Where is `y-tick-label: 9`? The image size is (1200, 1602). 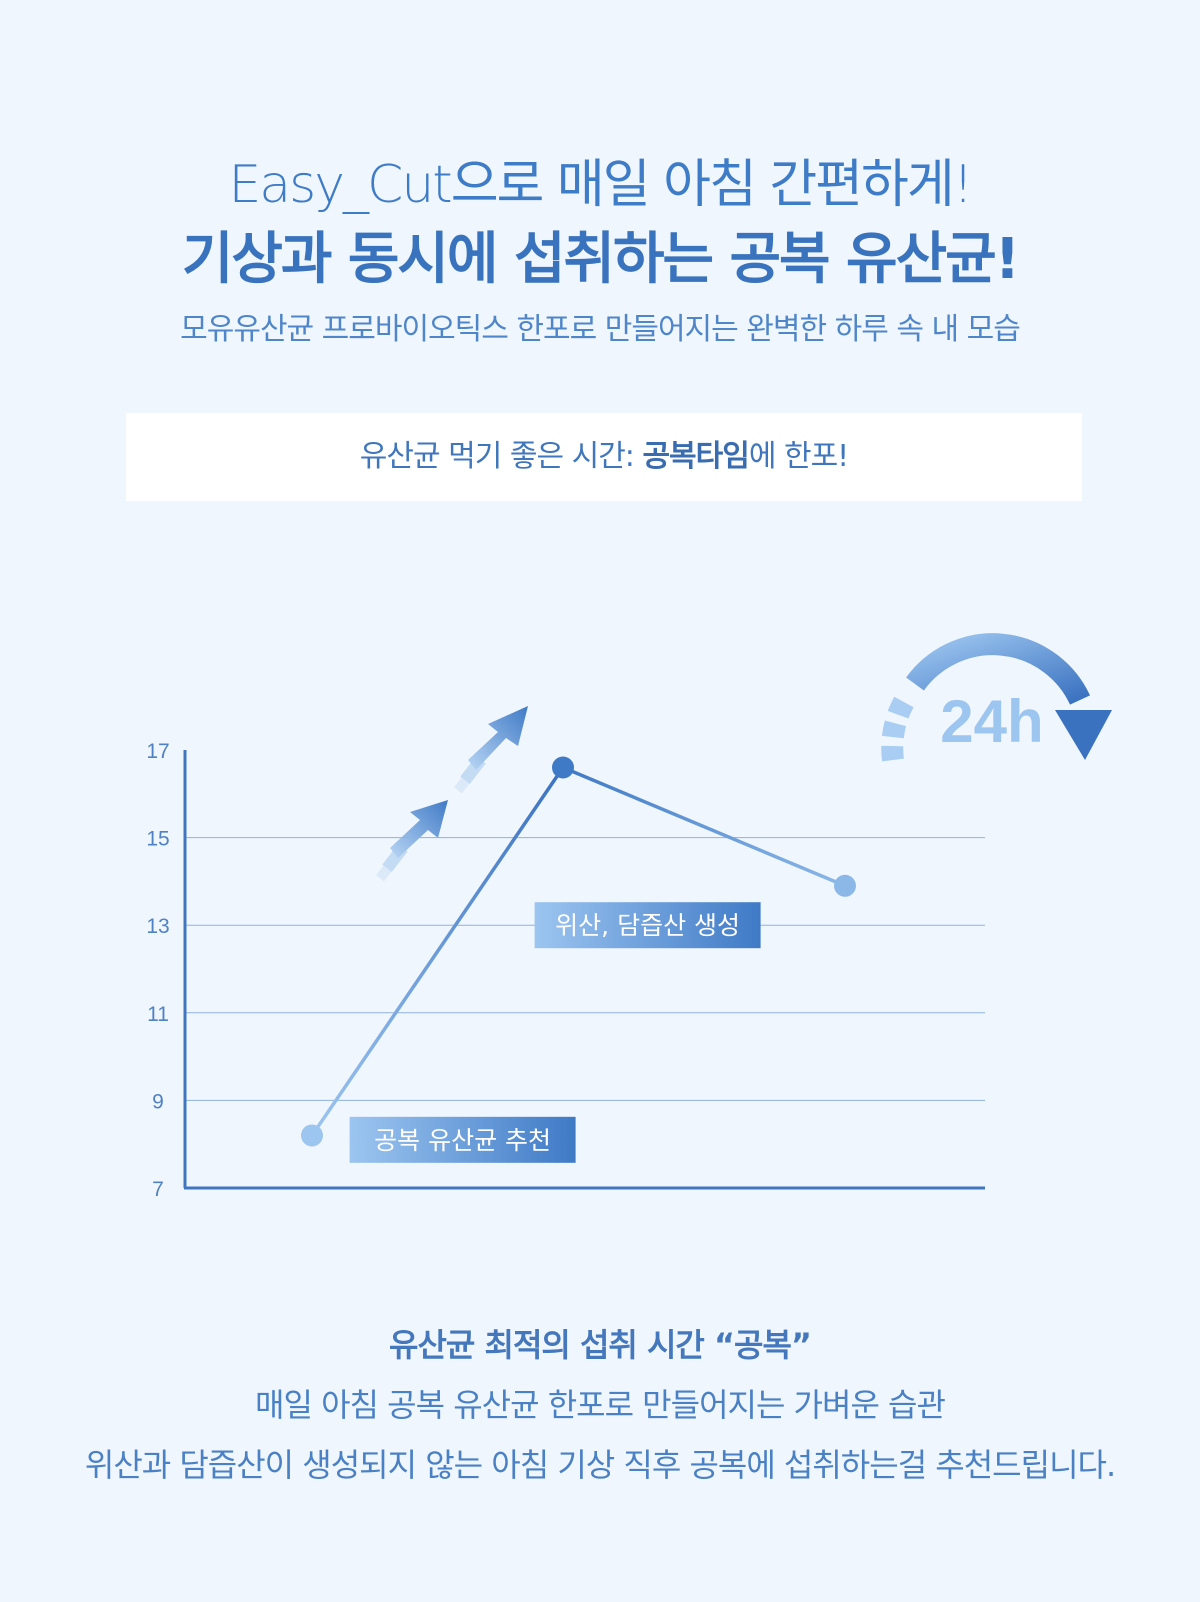
y-tick-label: 9 is located at coordinates (158, 1101).